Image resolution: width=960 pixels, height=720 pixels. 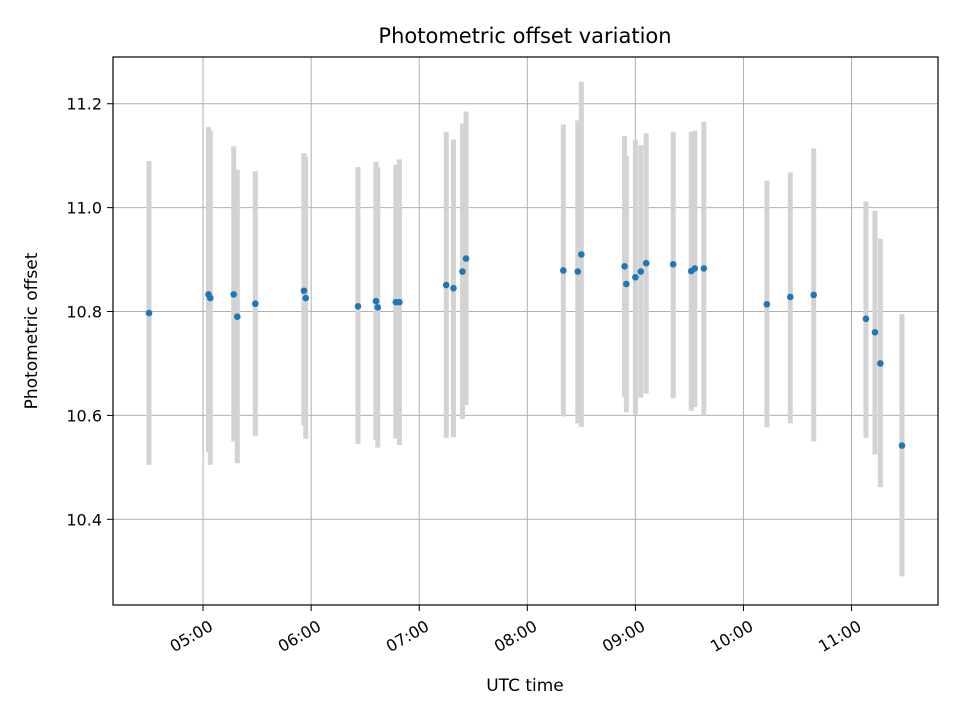 I want to click on y-tick-label: 10.6, so click(x=84, y=415).